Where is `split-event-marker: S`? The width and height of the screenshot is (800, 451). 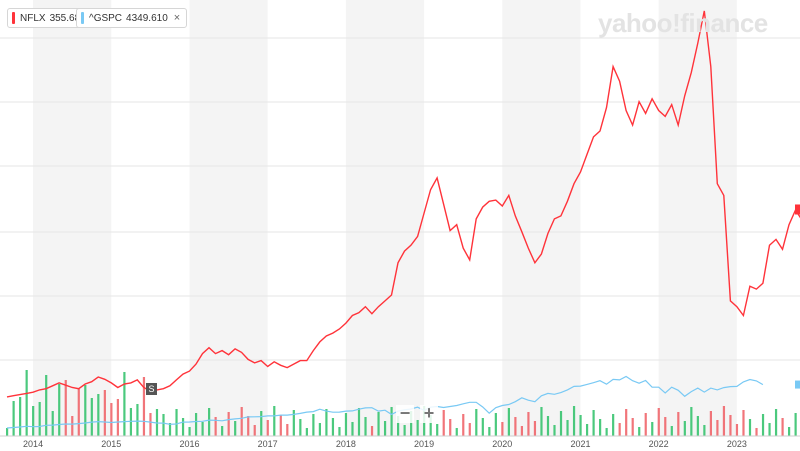 split-event-marker: S is located at coordinates (151, 389).